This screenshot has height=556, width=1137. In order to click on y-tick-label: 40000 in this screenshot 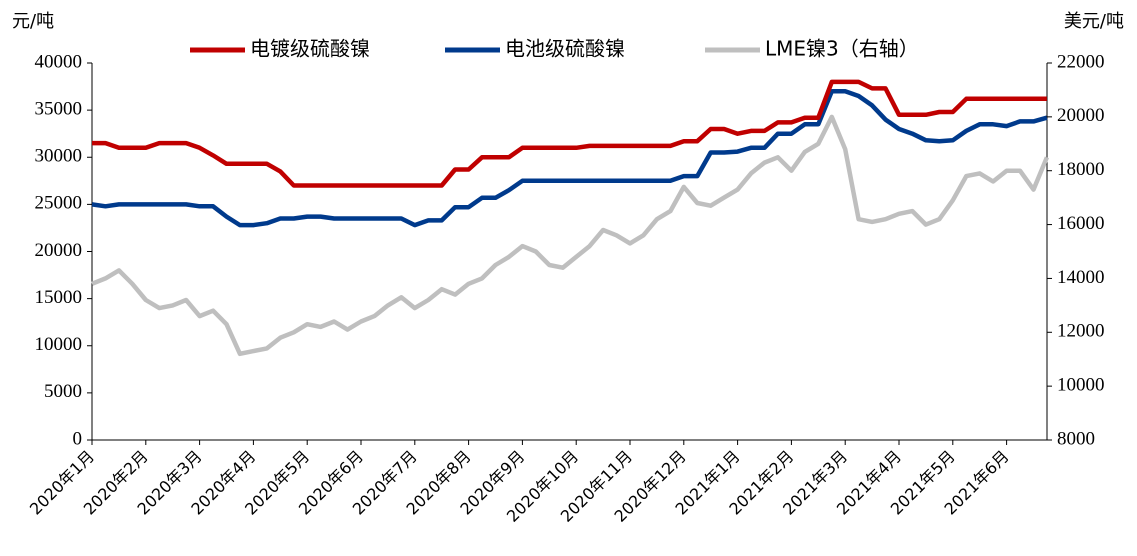, I will do `click(59, 61)`.